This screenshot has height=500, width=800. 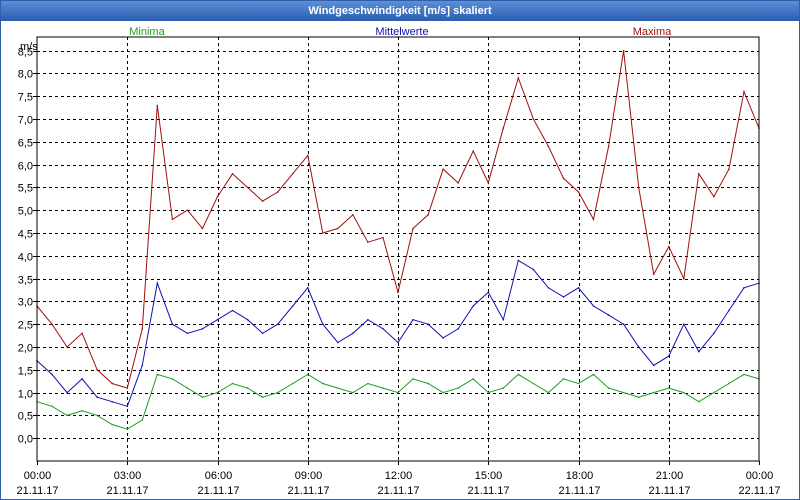 What do you see at coordinates (401, 32) in the screenshot?
I see `legend-mittelwerte: Mittelwerte` at bounding box center [401, 32].